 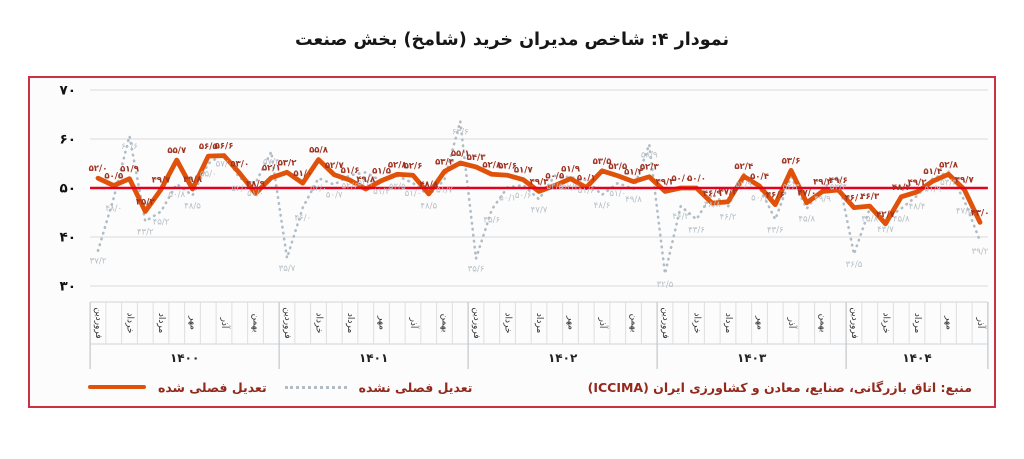 I want to click on unadjusted-data-label: ۴۷/۷, so click(x=539, y=210).